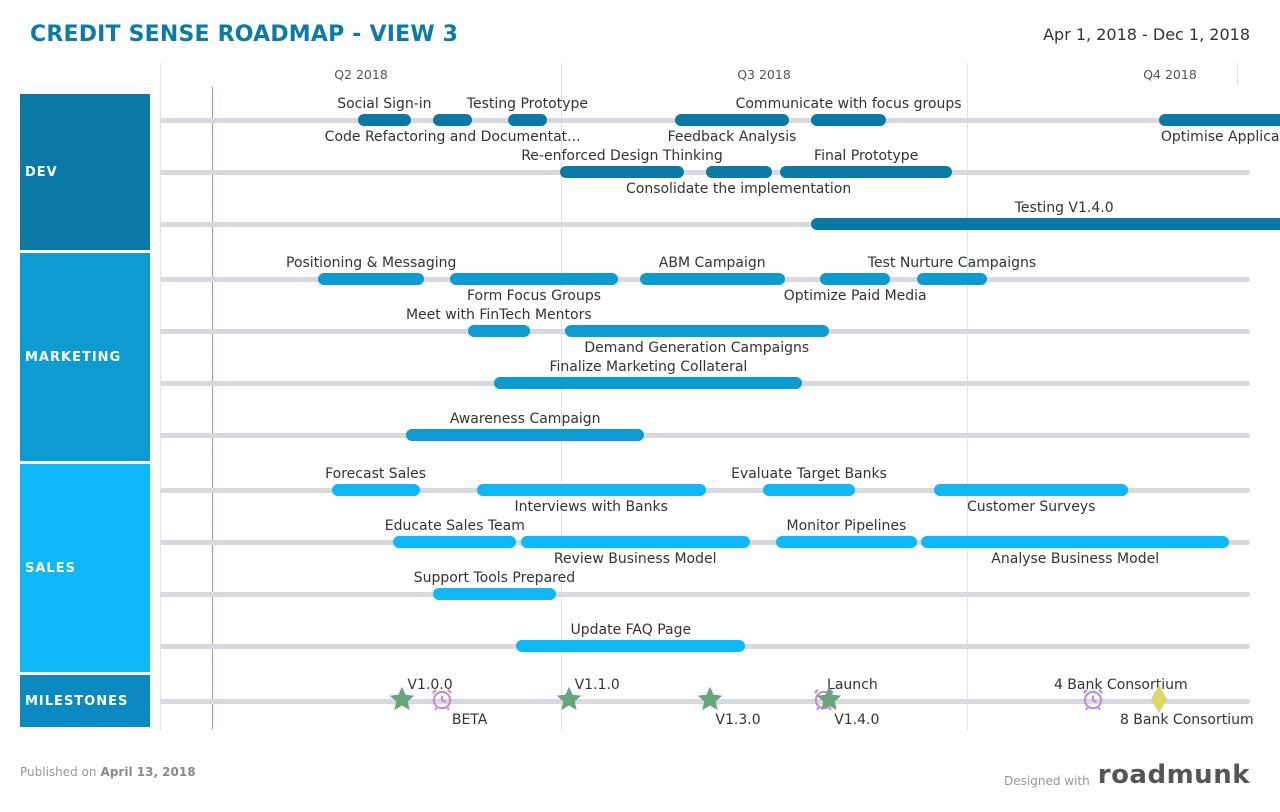 The image size is (1280, 812). Describe the element at coordinates (525, 419) in the screenshot. I see `bar-label: Awareness Campaign` at that location.